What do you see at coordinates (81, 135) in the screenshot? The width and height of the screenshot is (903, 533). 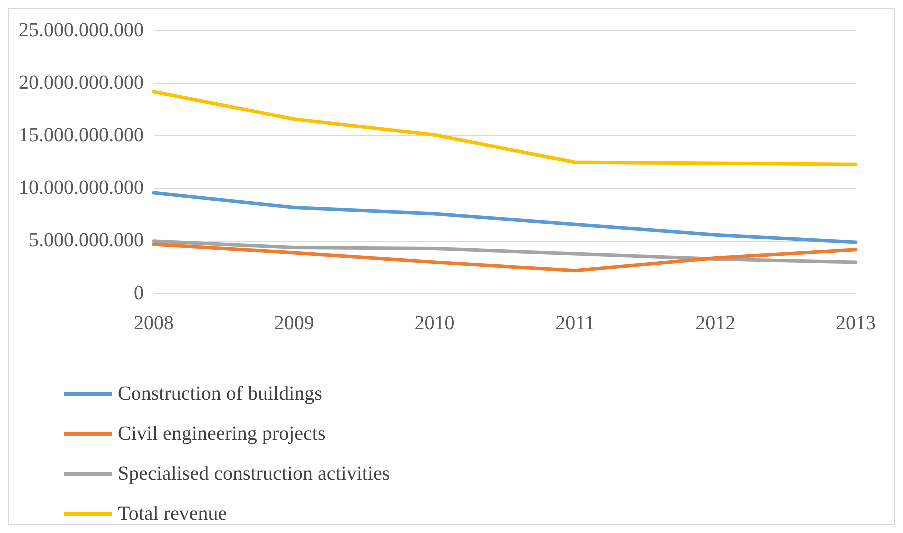 I see `y-tick-label: 15.000.000.000` at bounding box center [81, 135].